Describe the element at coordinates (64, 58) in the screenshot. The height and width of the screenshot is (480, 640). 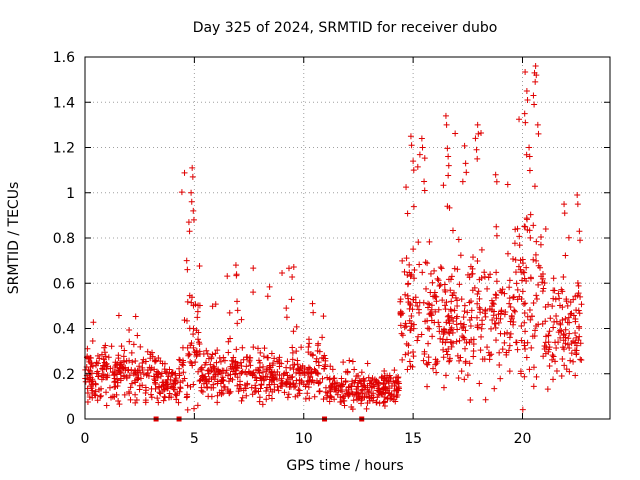
I see `y-tick-label: 1.6` at that location.